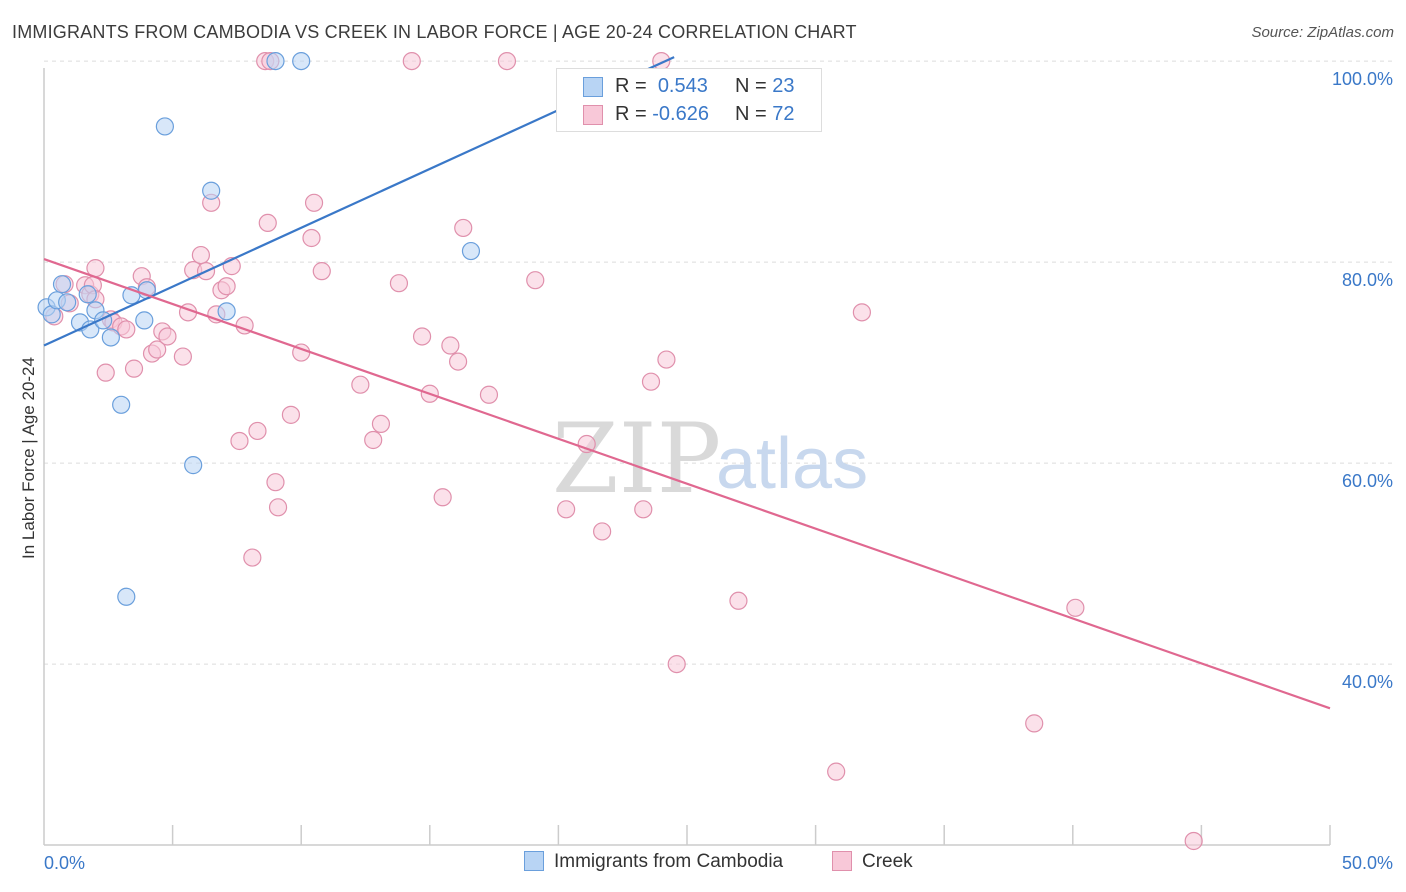 Image resolution: width=1406 pixels, height=892 pixels. What do you see at coordinates (1362, 79) in the screenshot?
I see `y-tick-label: 100.0%` at bounding box center [1362, 79].